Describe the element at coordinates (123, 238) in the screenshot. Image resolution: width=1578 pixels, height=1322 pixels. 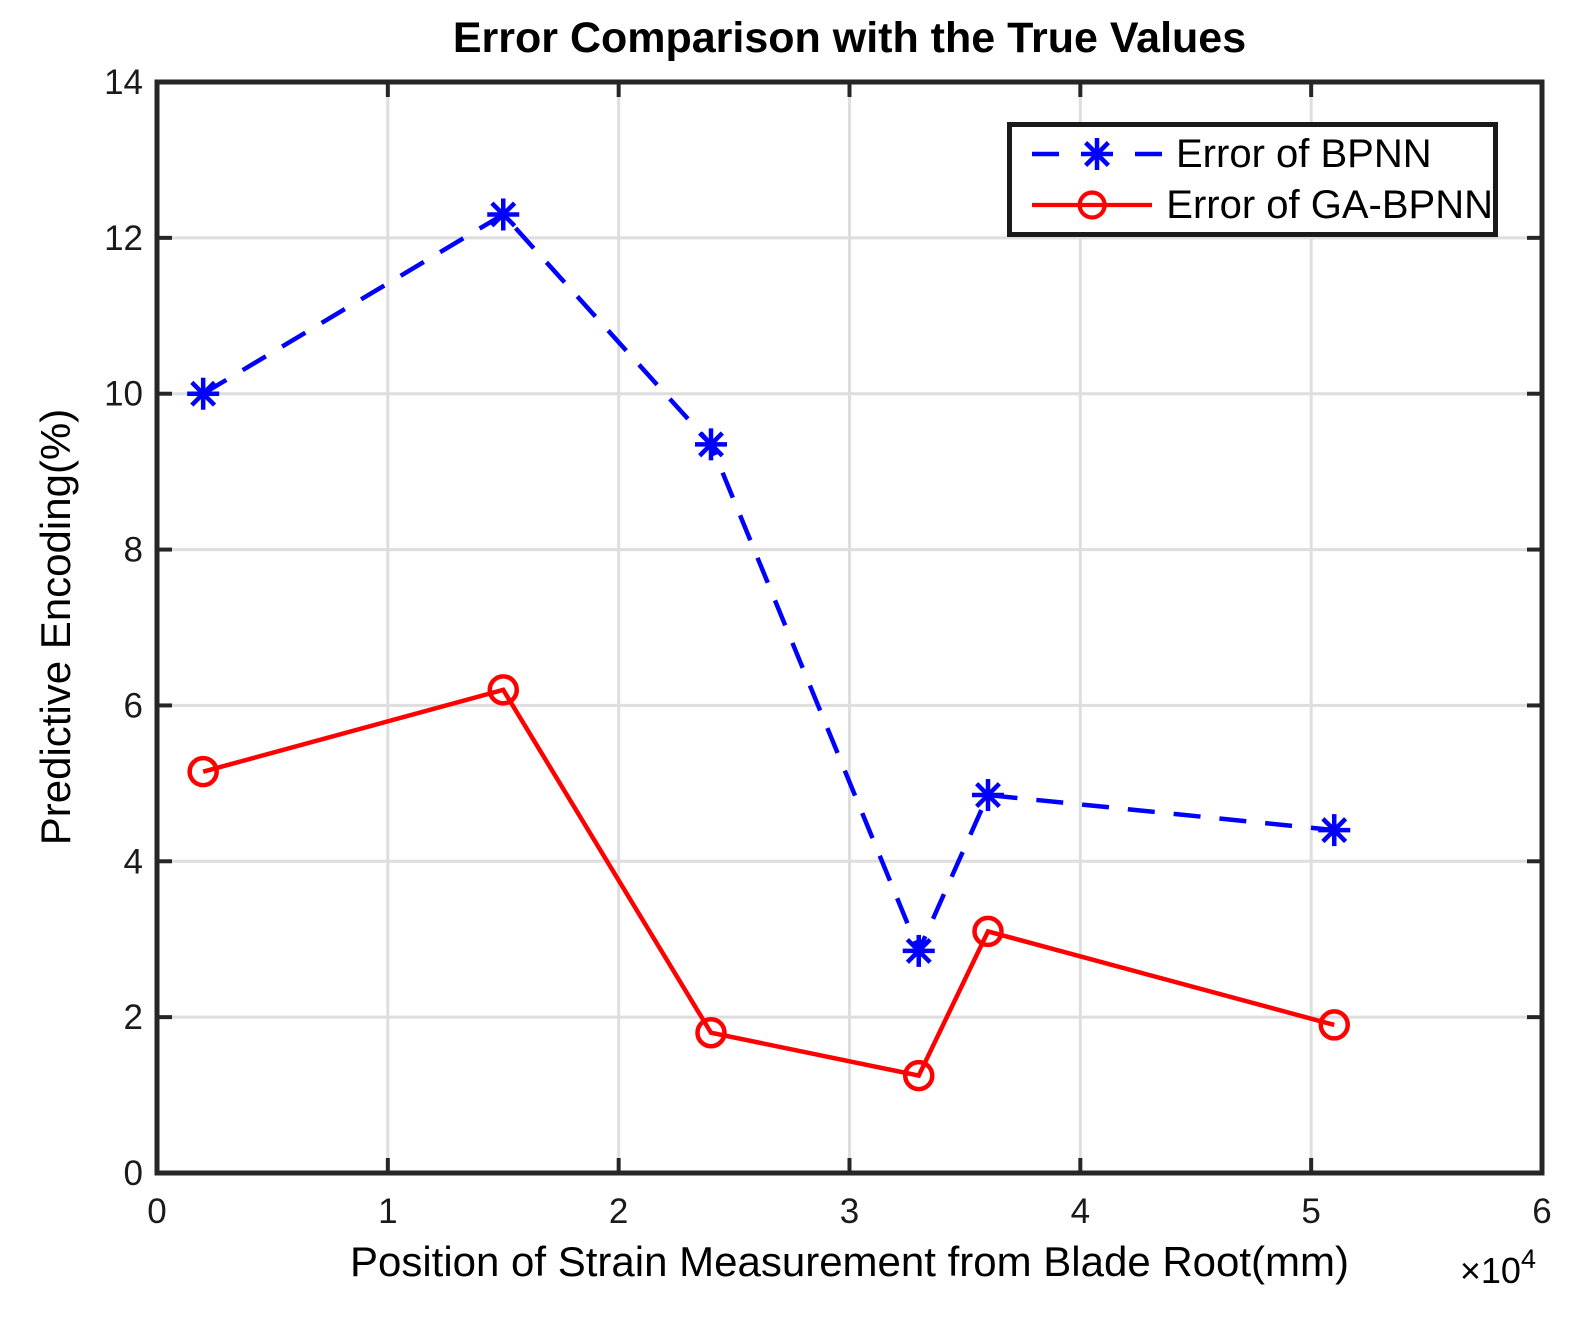
I see `svg-text: 12` at that location.